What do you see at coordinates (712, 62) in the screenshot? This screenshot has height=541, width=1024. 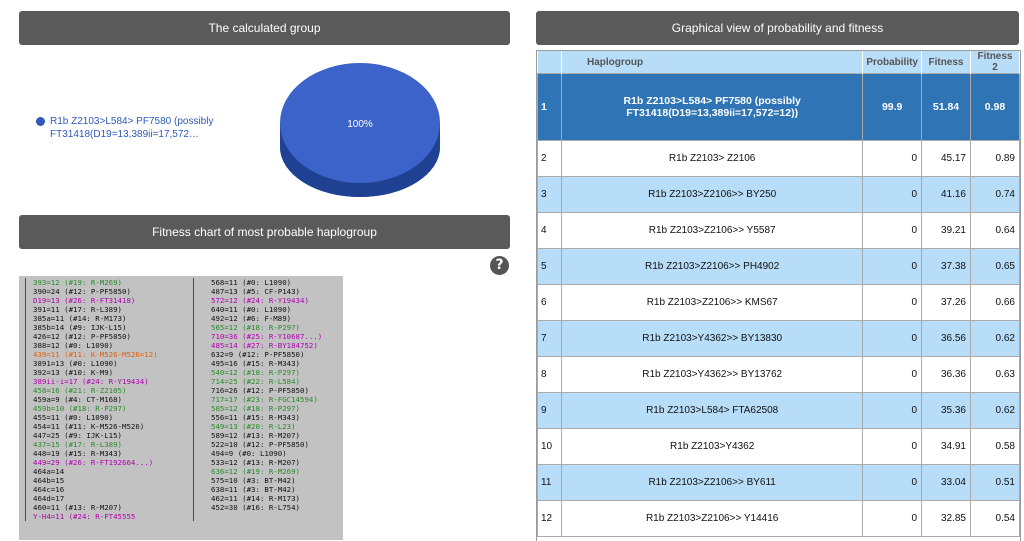 I see `col-haplogroup: Haplogroup` at bounding box center [712, 62].